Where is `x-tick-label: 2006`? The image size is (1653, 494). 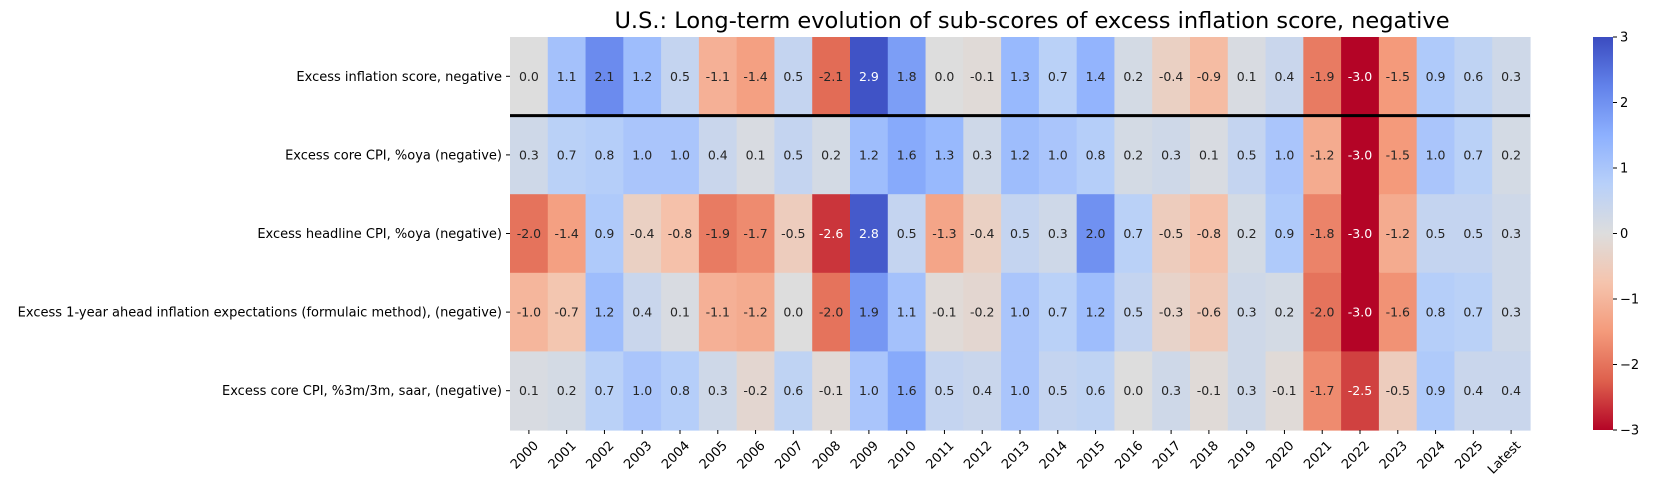
x-tick-label: 2006 is located at coordinates (752, 455).